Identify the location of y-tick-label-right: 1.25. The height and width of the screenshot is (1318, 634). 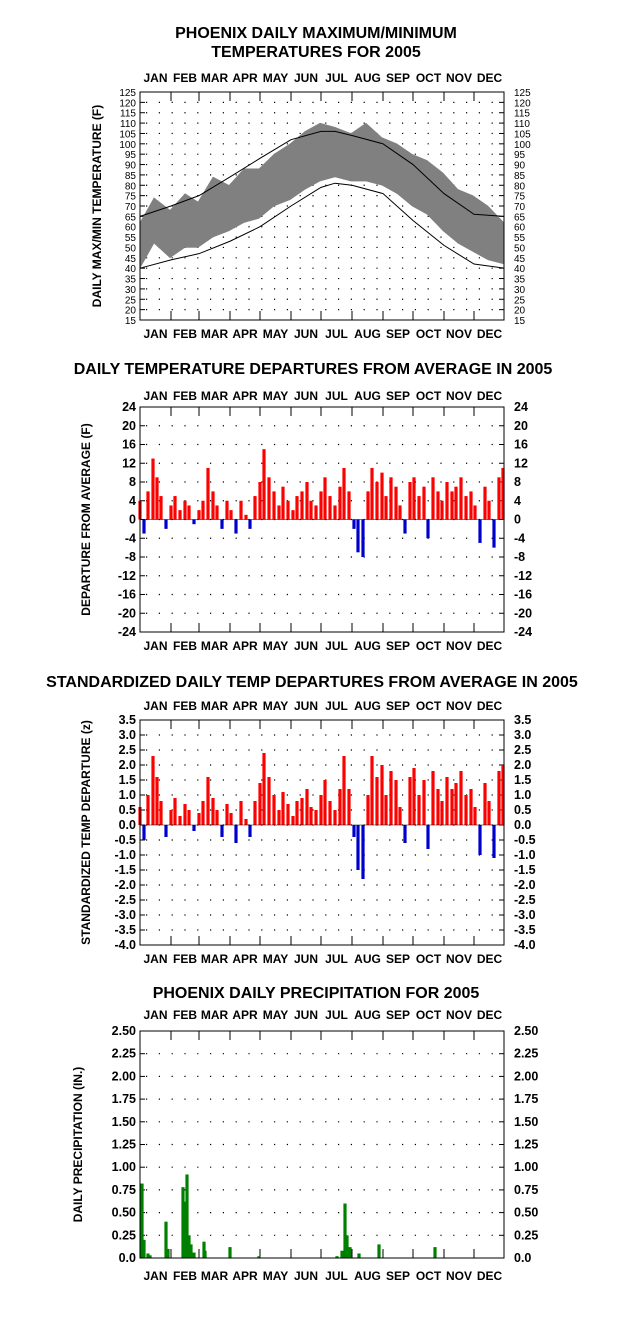
(526, 1145).